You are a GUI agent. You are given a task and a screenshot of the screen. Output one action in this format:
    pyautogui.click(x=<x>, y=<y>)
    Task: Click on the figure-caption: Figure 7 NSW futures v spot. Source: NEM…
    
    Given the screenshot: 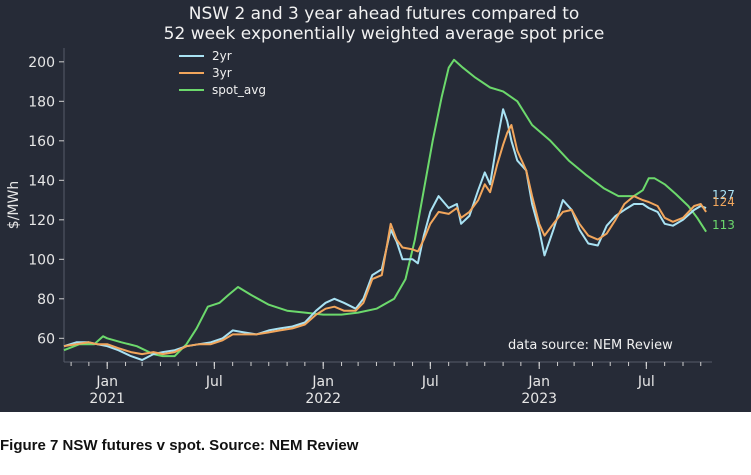 What is the action you would take?
    pyautogui.click(x=179, y=445)
    